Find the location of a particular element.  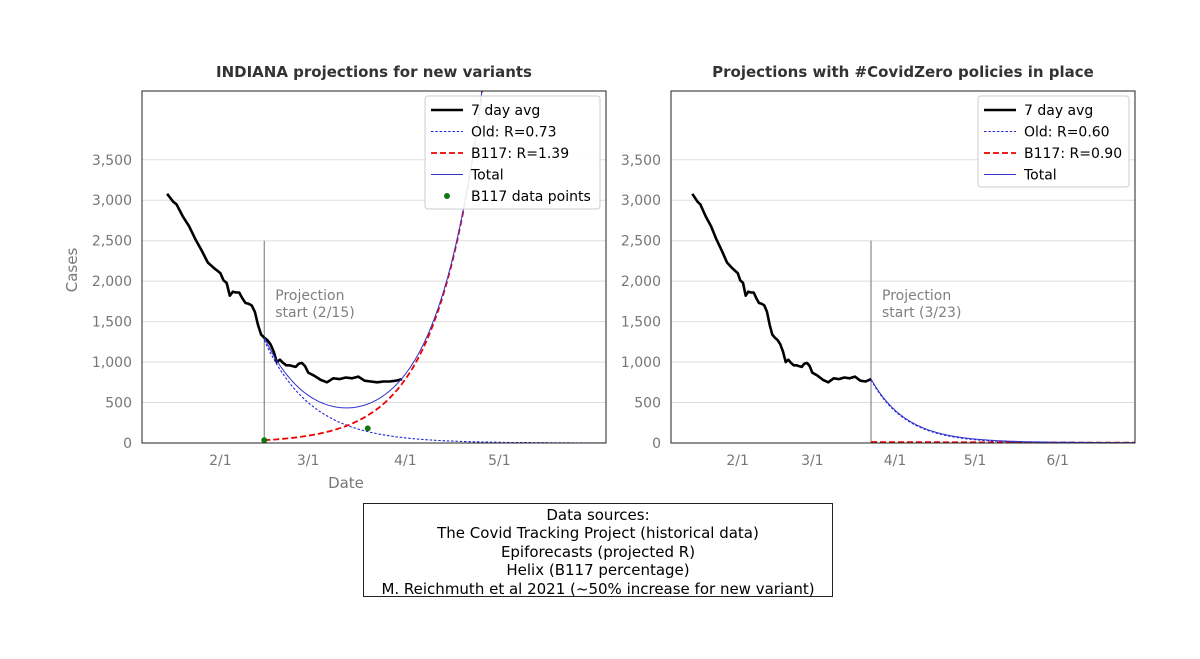

series-b117 is located at coordinates (373, 266).